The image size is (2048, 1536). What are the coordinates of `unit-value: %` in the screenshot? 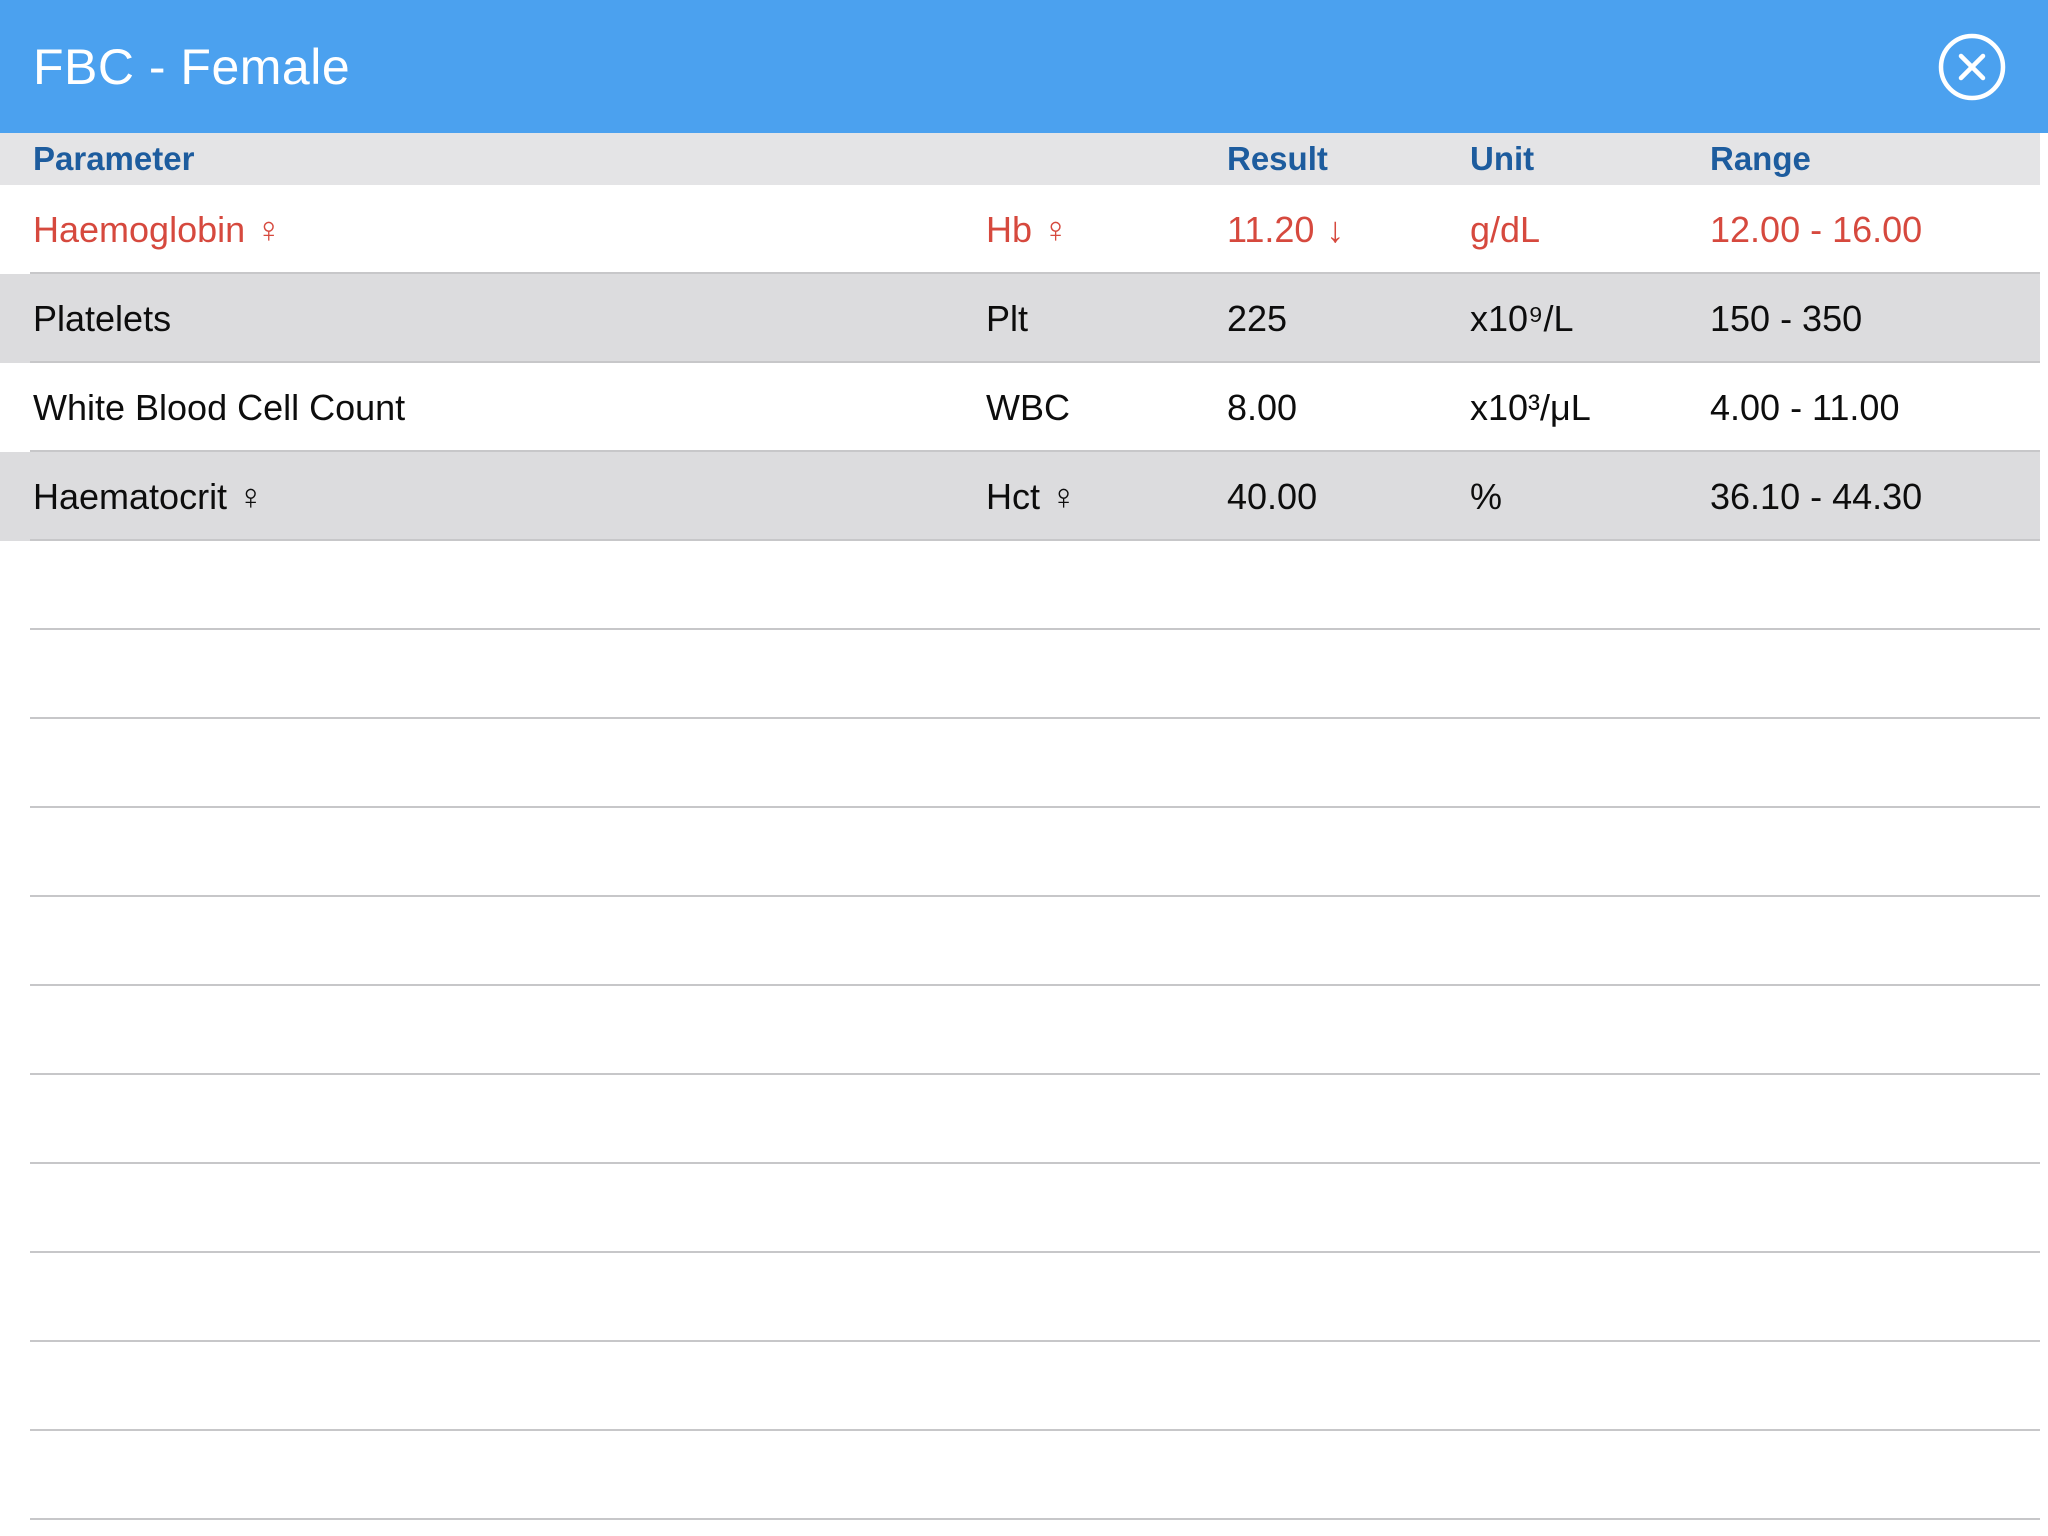 It's located at (1486, 496).